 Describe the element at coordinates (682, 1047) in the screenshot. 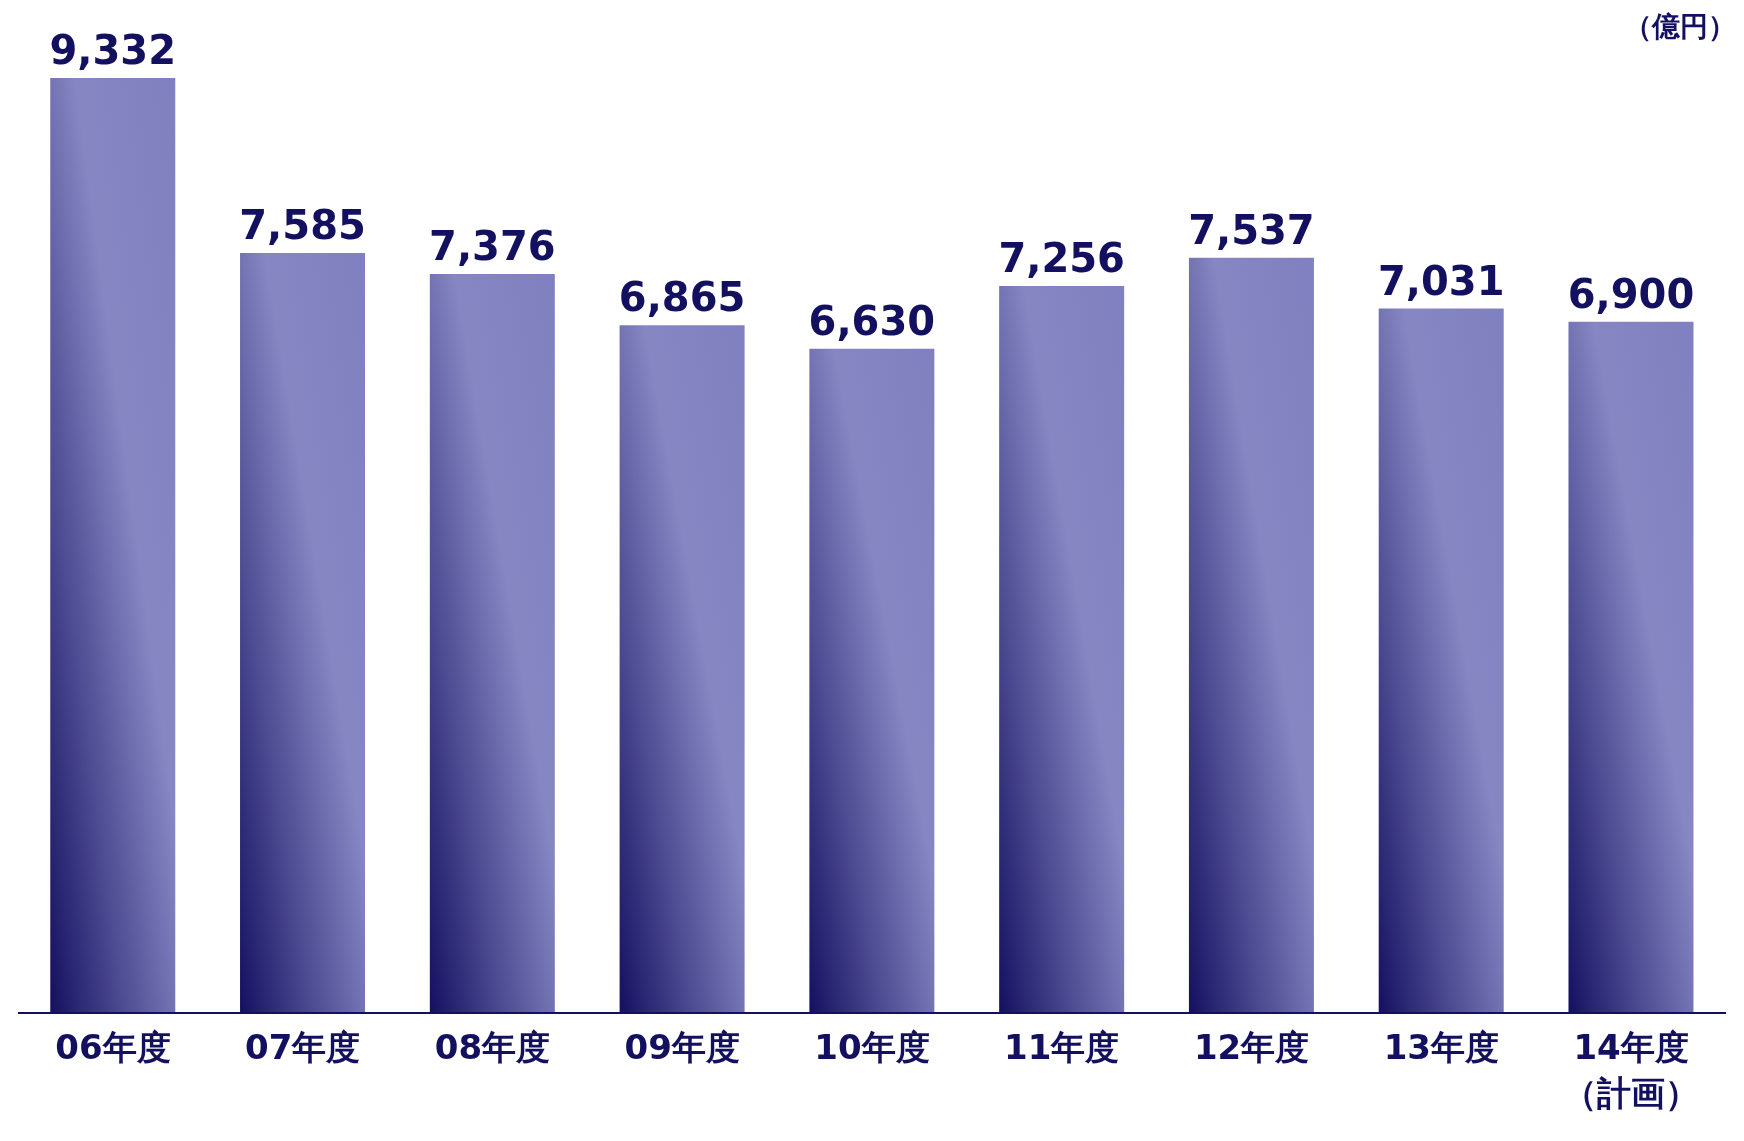

I see `x-tick-label: 09年度` at that location.